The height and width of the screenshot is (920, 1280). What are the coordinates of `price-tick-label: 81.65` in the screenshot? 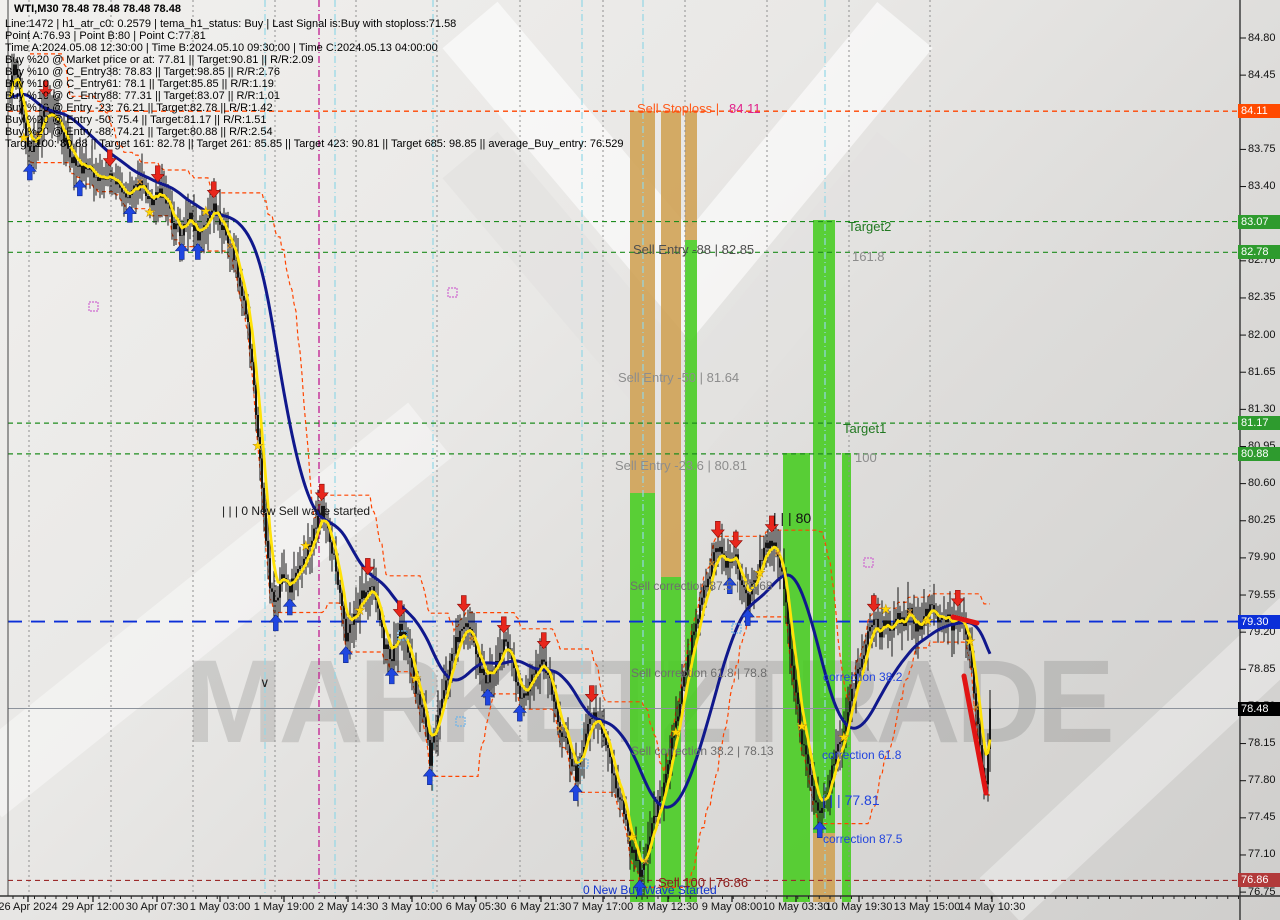 It's located at (1262, 371).